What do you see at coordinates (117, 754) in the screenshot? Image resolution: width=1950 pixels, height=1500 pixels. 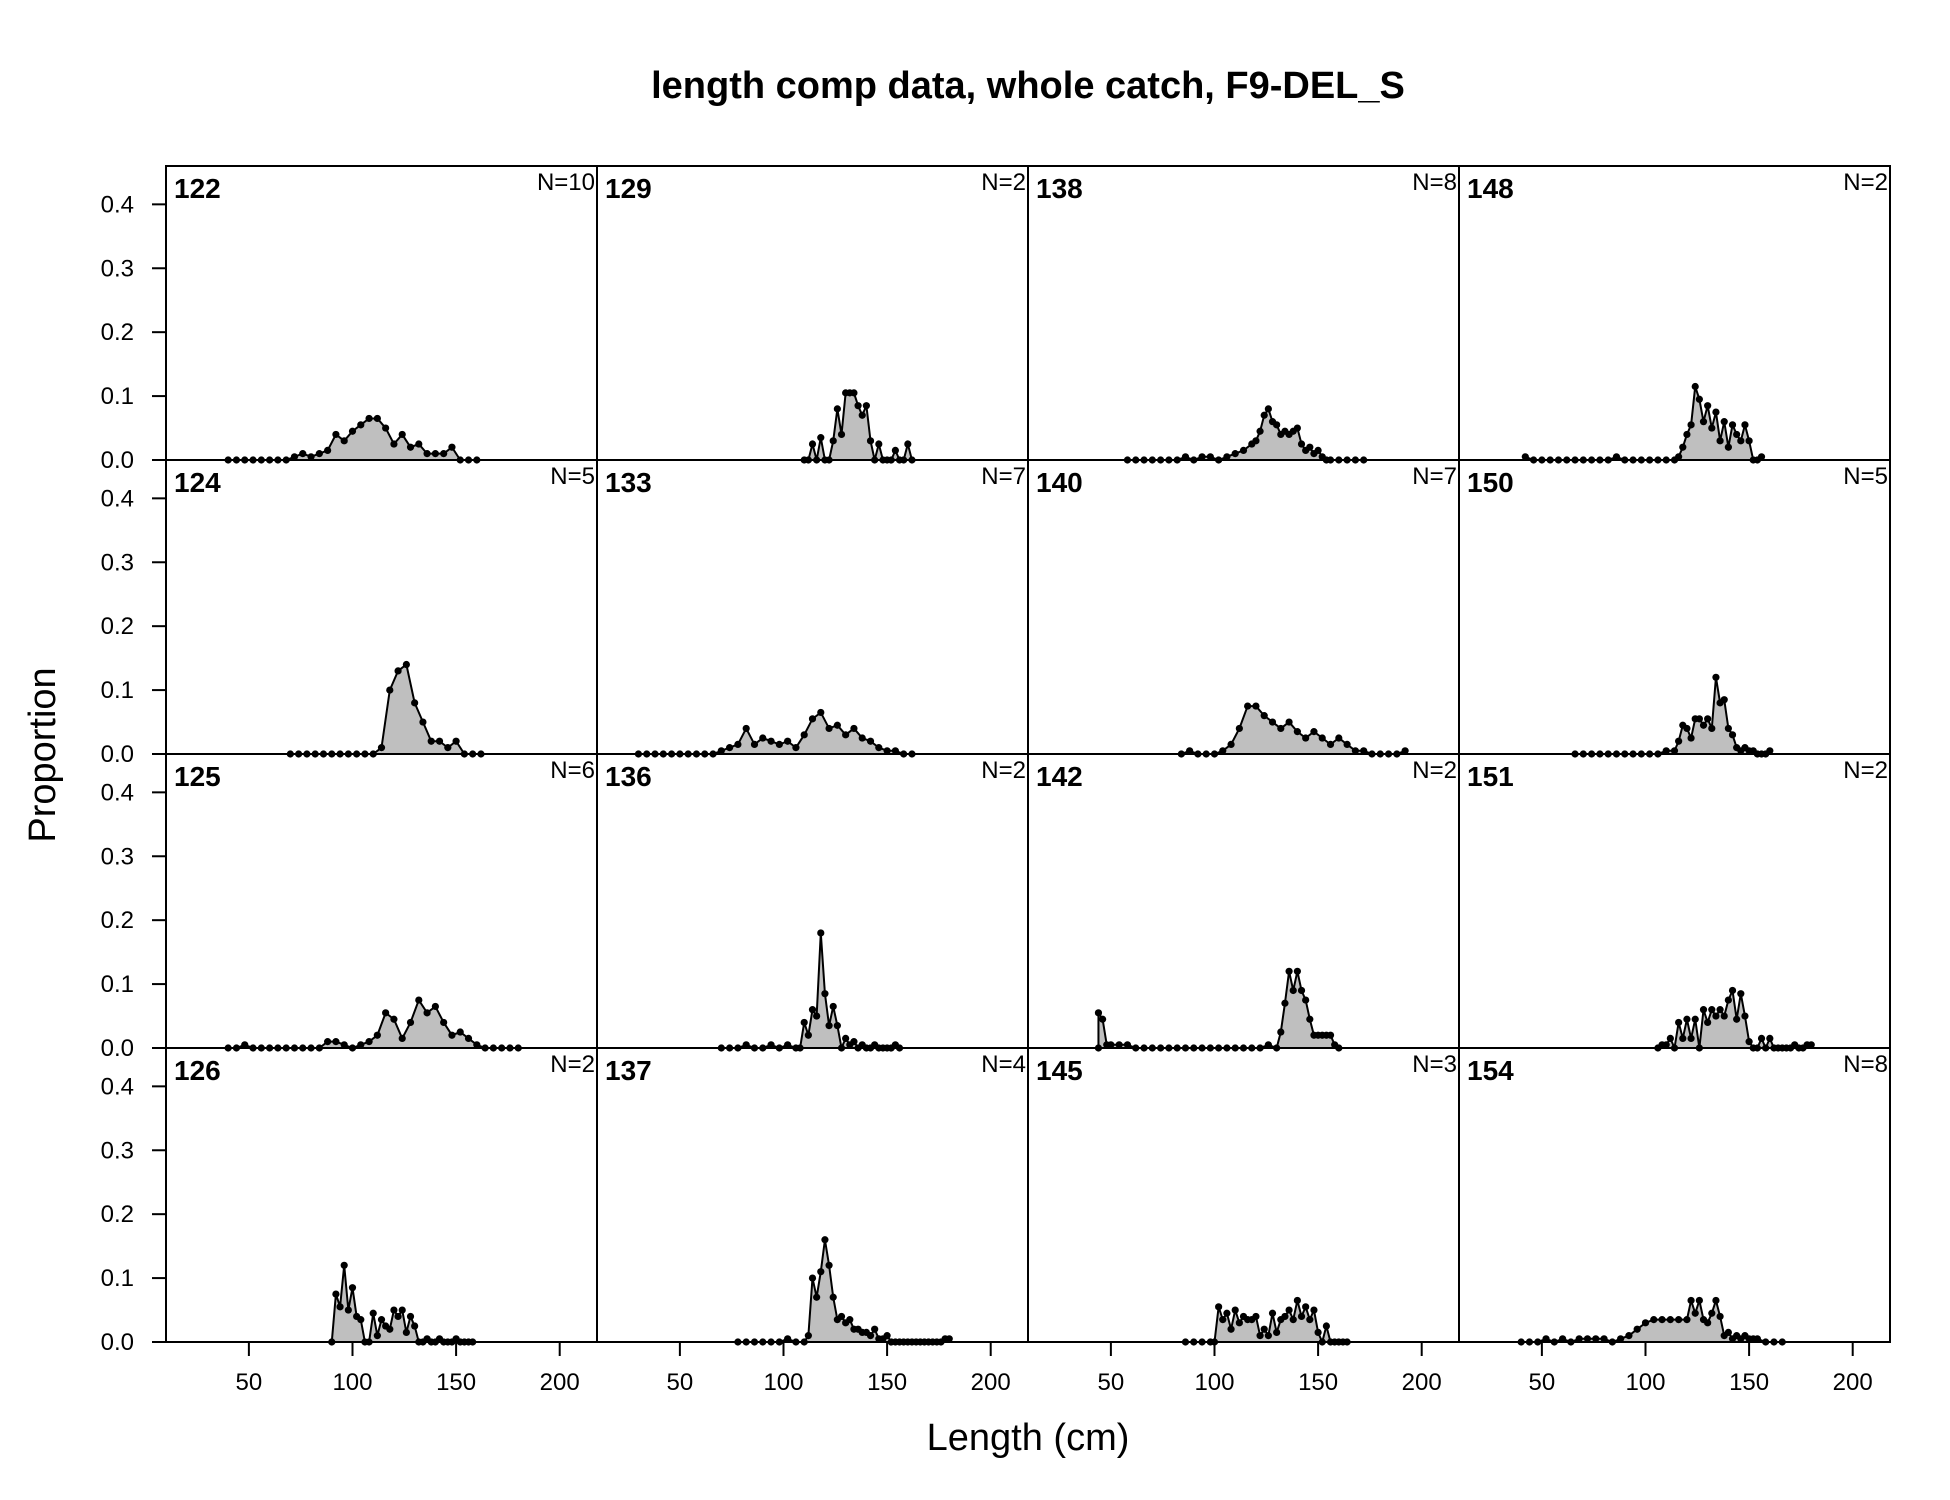 I see `y-tick-label: 0.0` at bounding box center [117, 754].